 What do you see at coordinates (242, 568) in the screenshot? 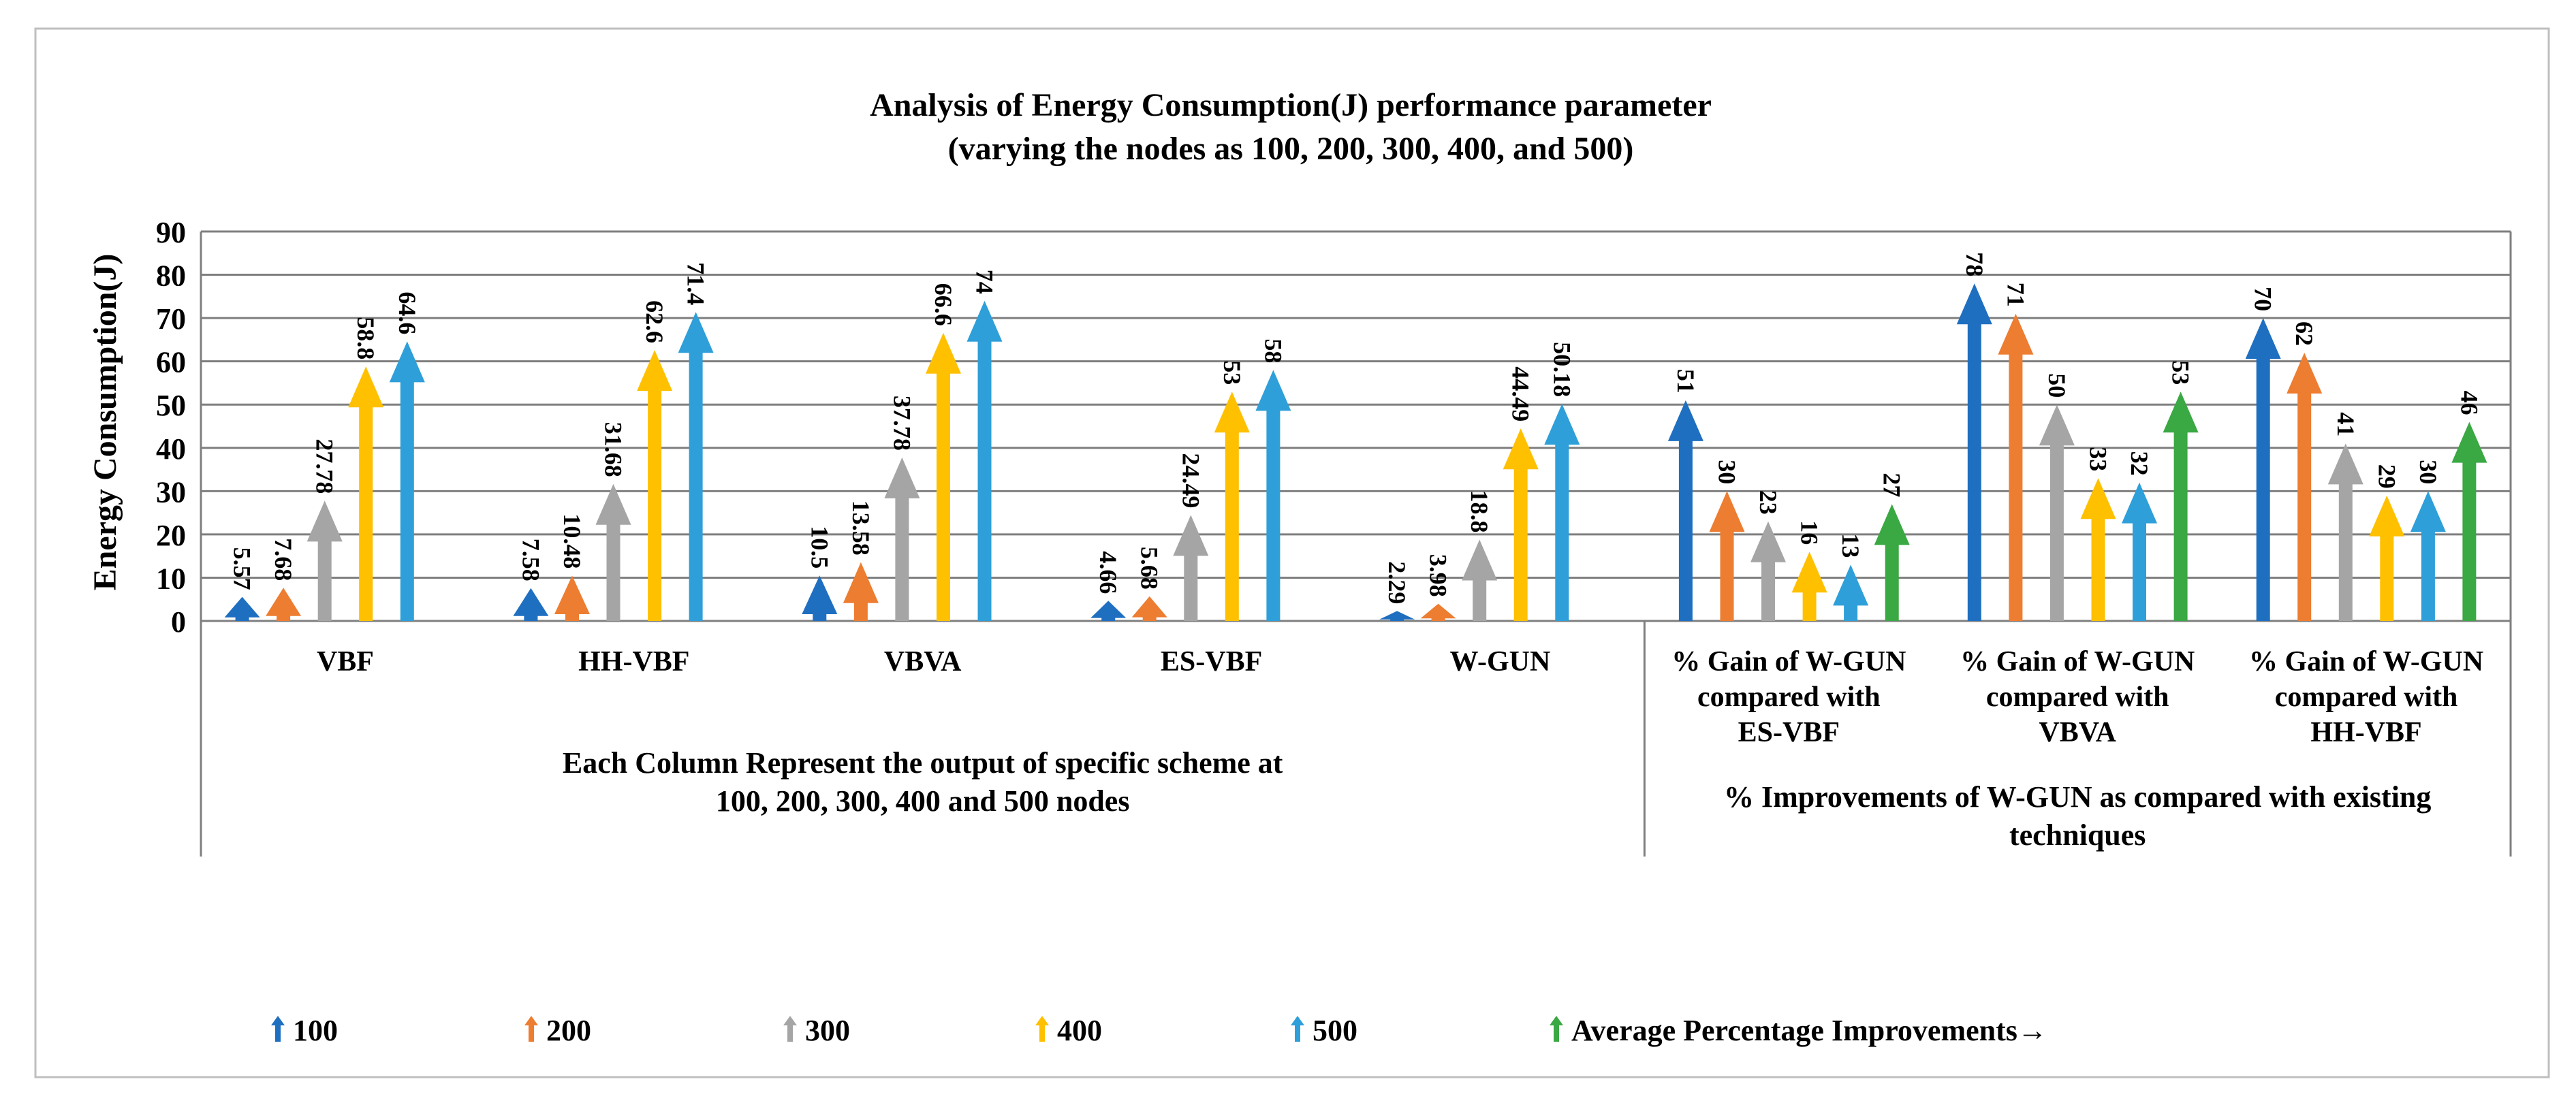
I see `data-label: 5.57` at bounding box center [242, 568].